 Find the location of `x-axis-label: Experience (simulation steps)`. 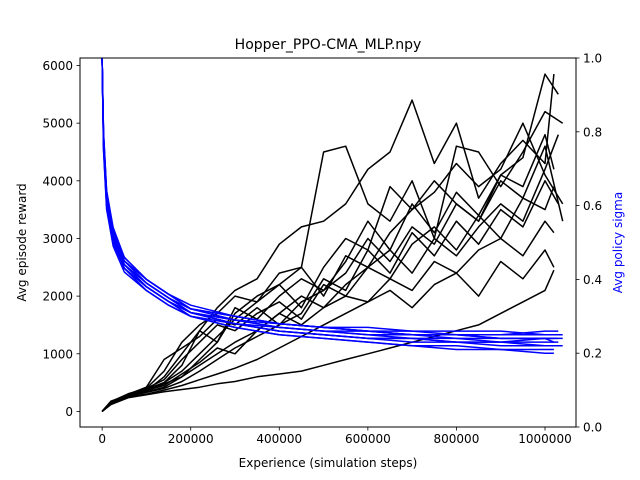

x-axis-label: Experience (simulation steps) is located at coordinates (328, 463).